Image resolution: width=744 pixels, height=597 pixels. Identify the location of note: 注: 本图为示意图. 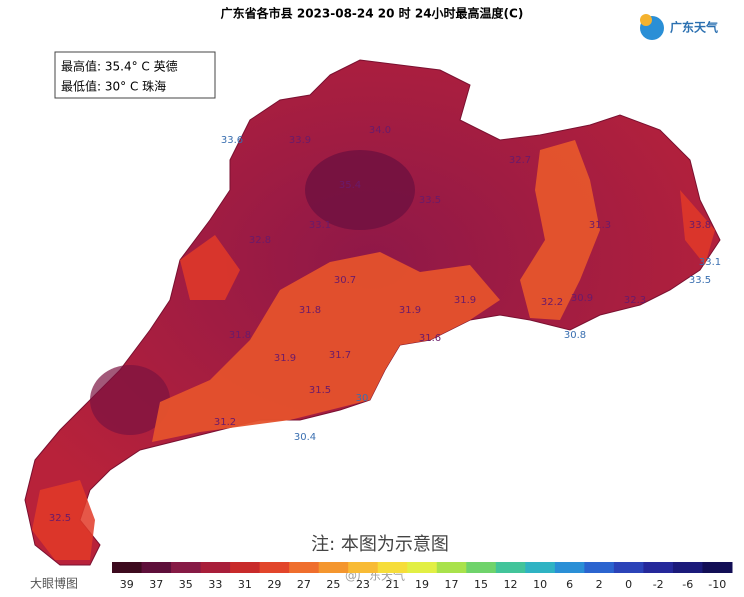
(380, 544).